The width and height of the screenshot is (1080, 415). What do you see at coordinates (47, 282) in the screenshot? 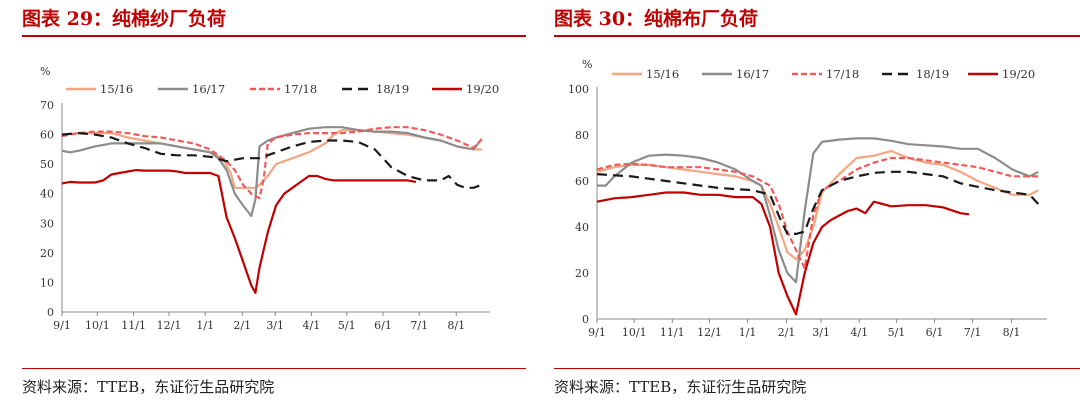
I see `y-tick-label: 10` at bounding box center [47, 282].